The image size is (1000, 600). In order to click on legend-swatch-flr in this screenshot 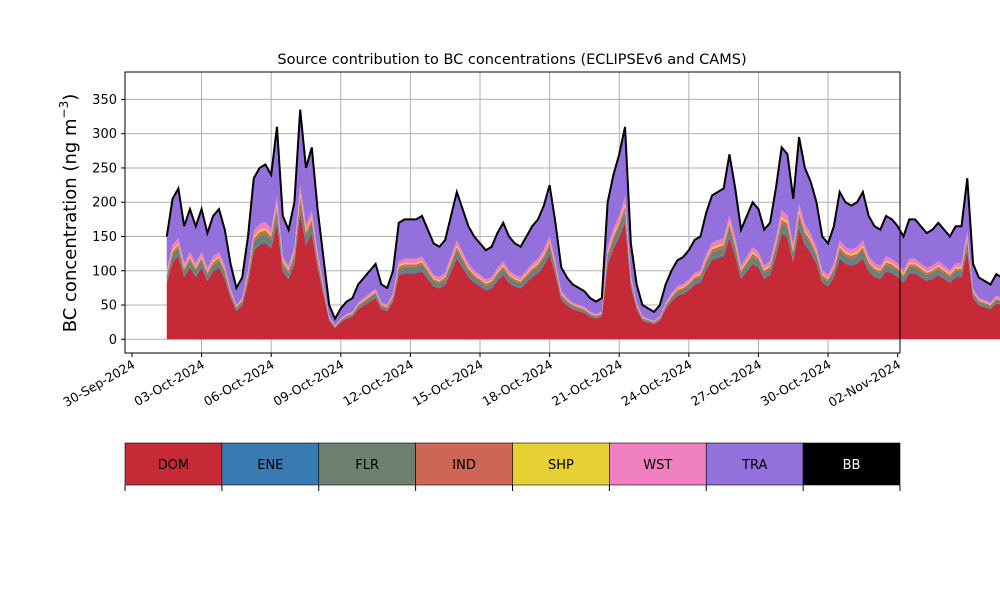, I will do `click(367, 464)`.